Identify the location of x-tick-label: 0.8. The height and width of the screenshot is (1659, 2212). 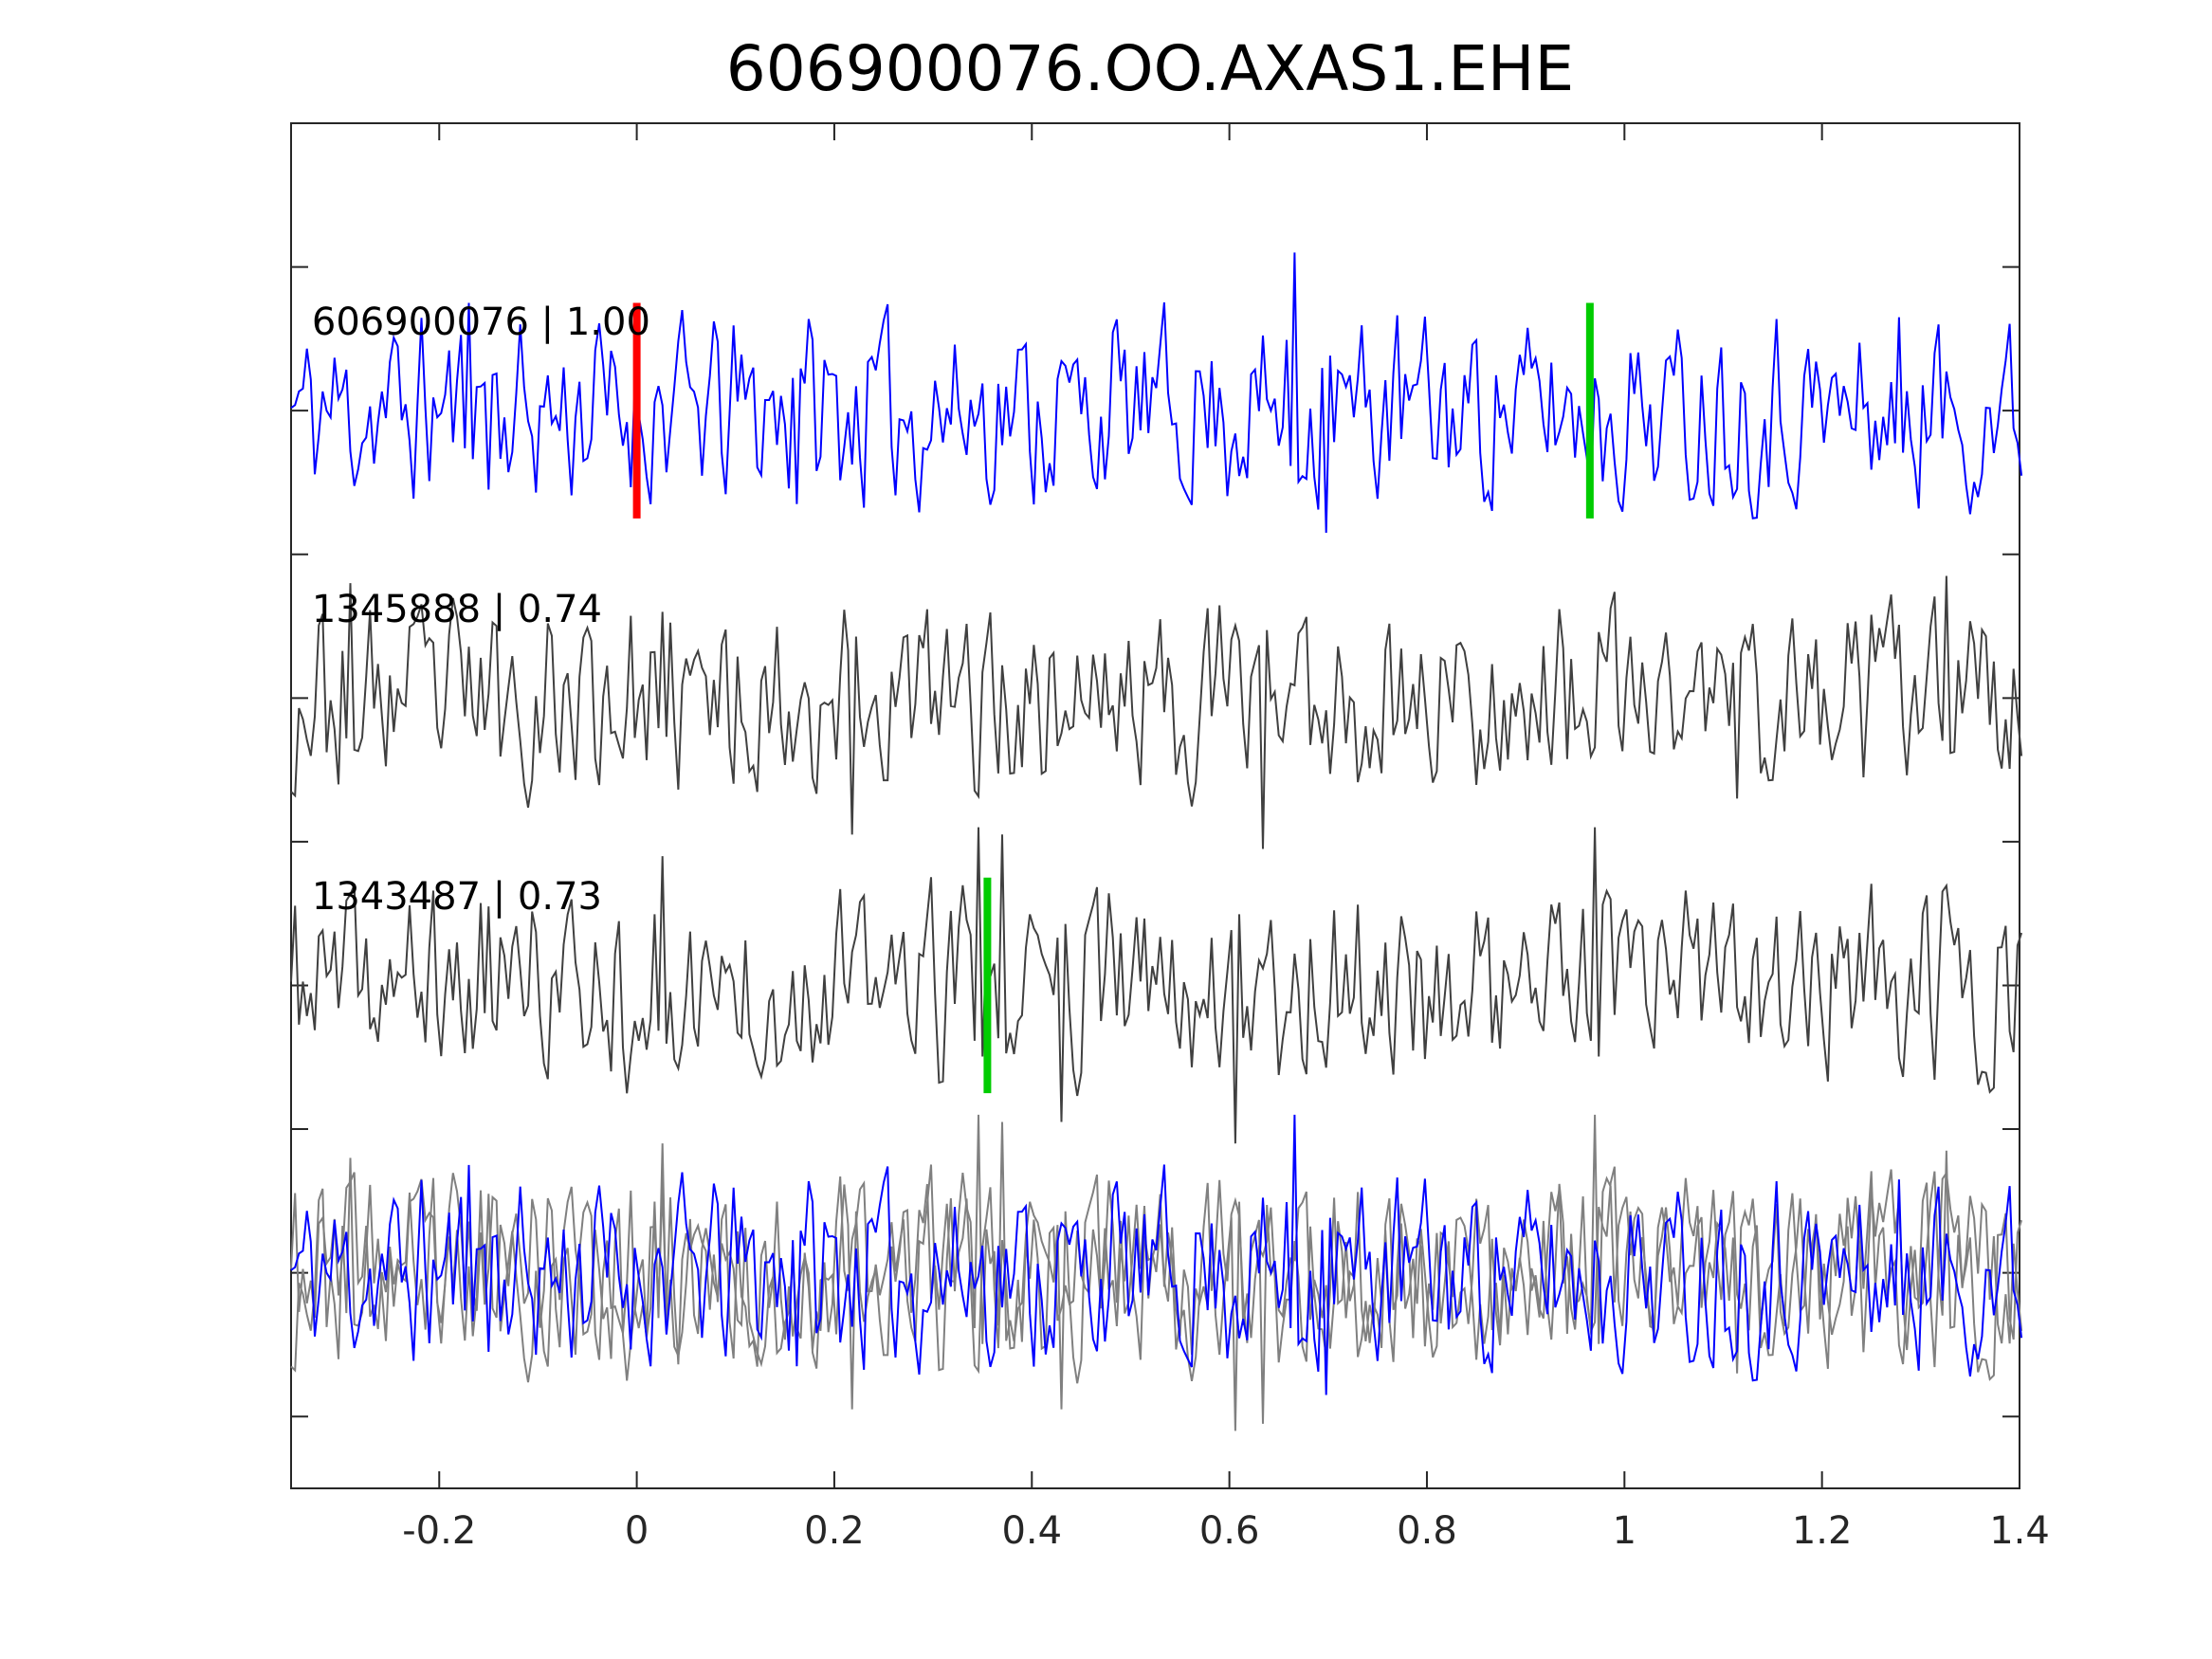
(1427, 1531).